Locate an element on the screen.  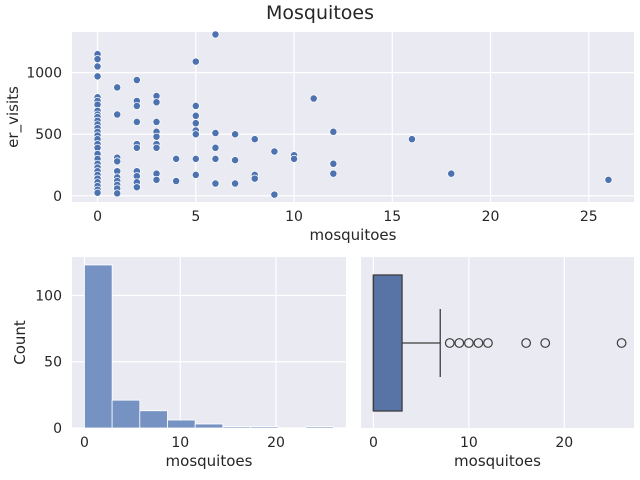
scatter-y-axis-label: er_visits is located at coordinates (13, 117).